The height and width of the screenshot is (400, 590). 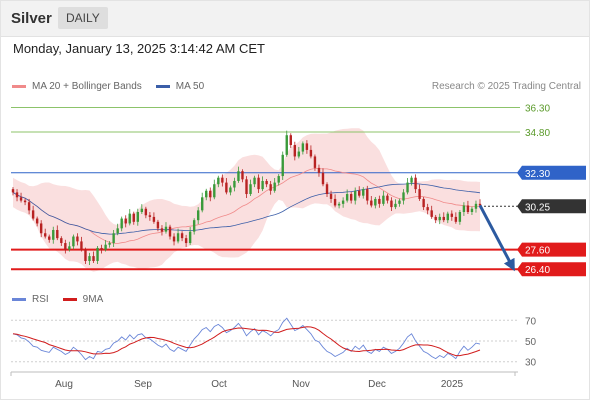 I want to click on instrument-title: Silver, so click(x=31, y=18).